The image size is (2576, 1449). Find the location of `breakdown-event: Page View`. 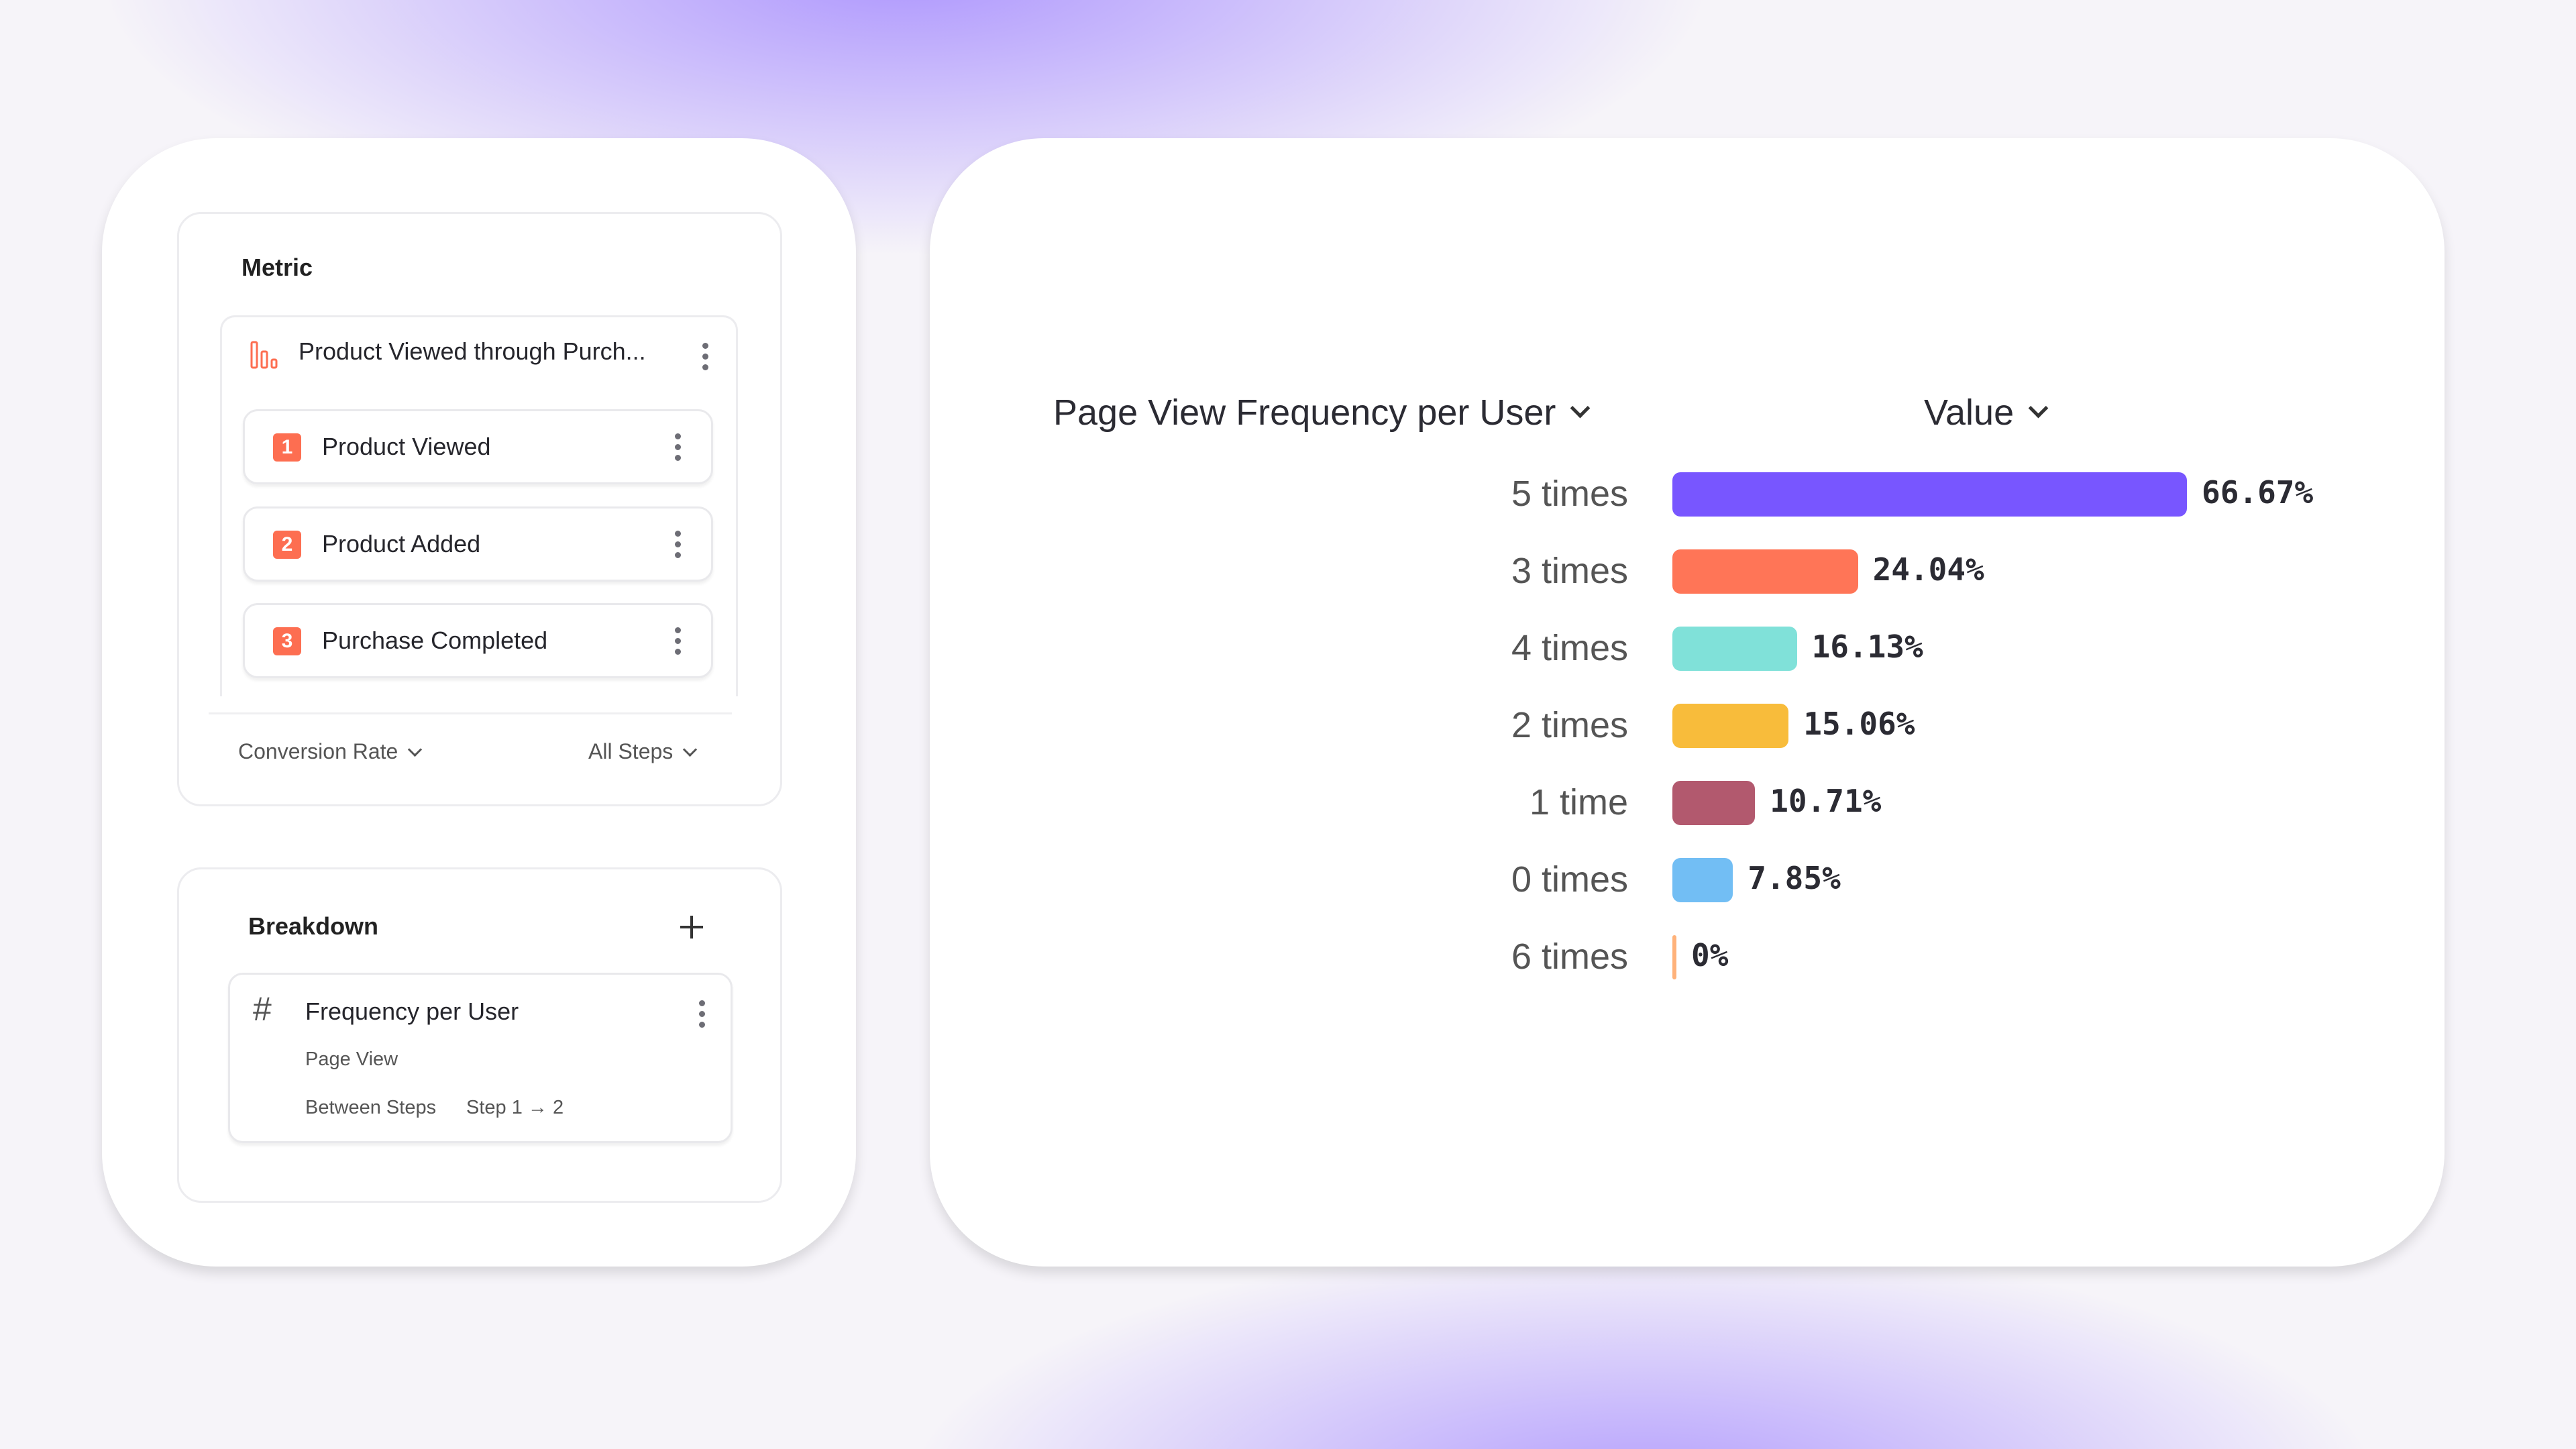

breakdown-event: Page View is located at coordinates (351, 1059).